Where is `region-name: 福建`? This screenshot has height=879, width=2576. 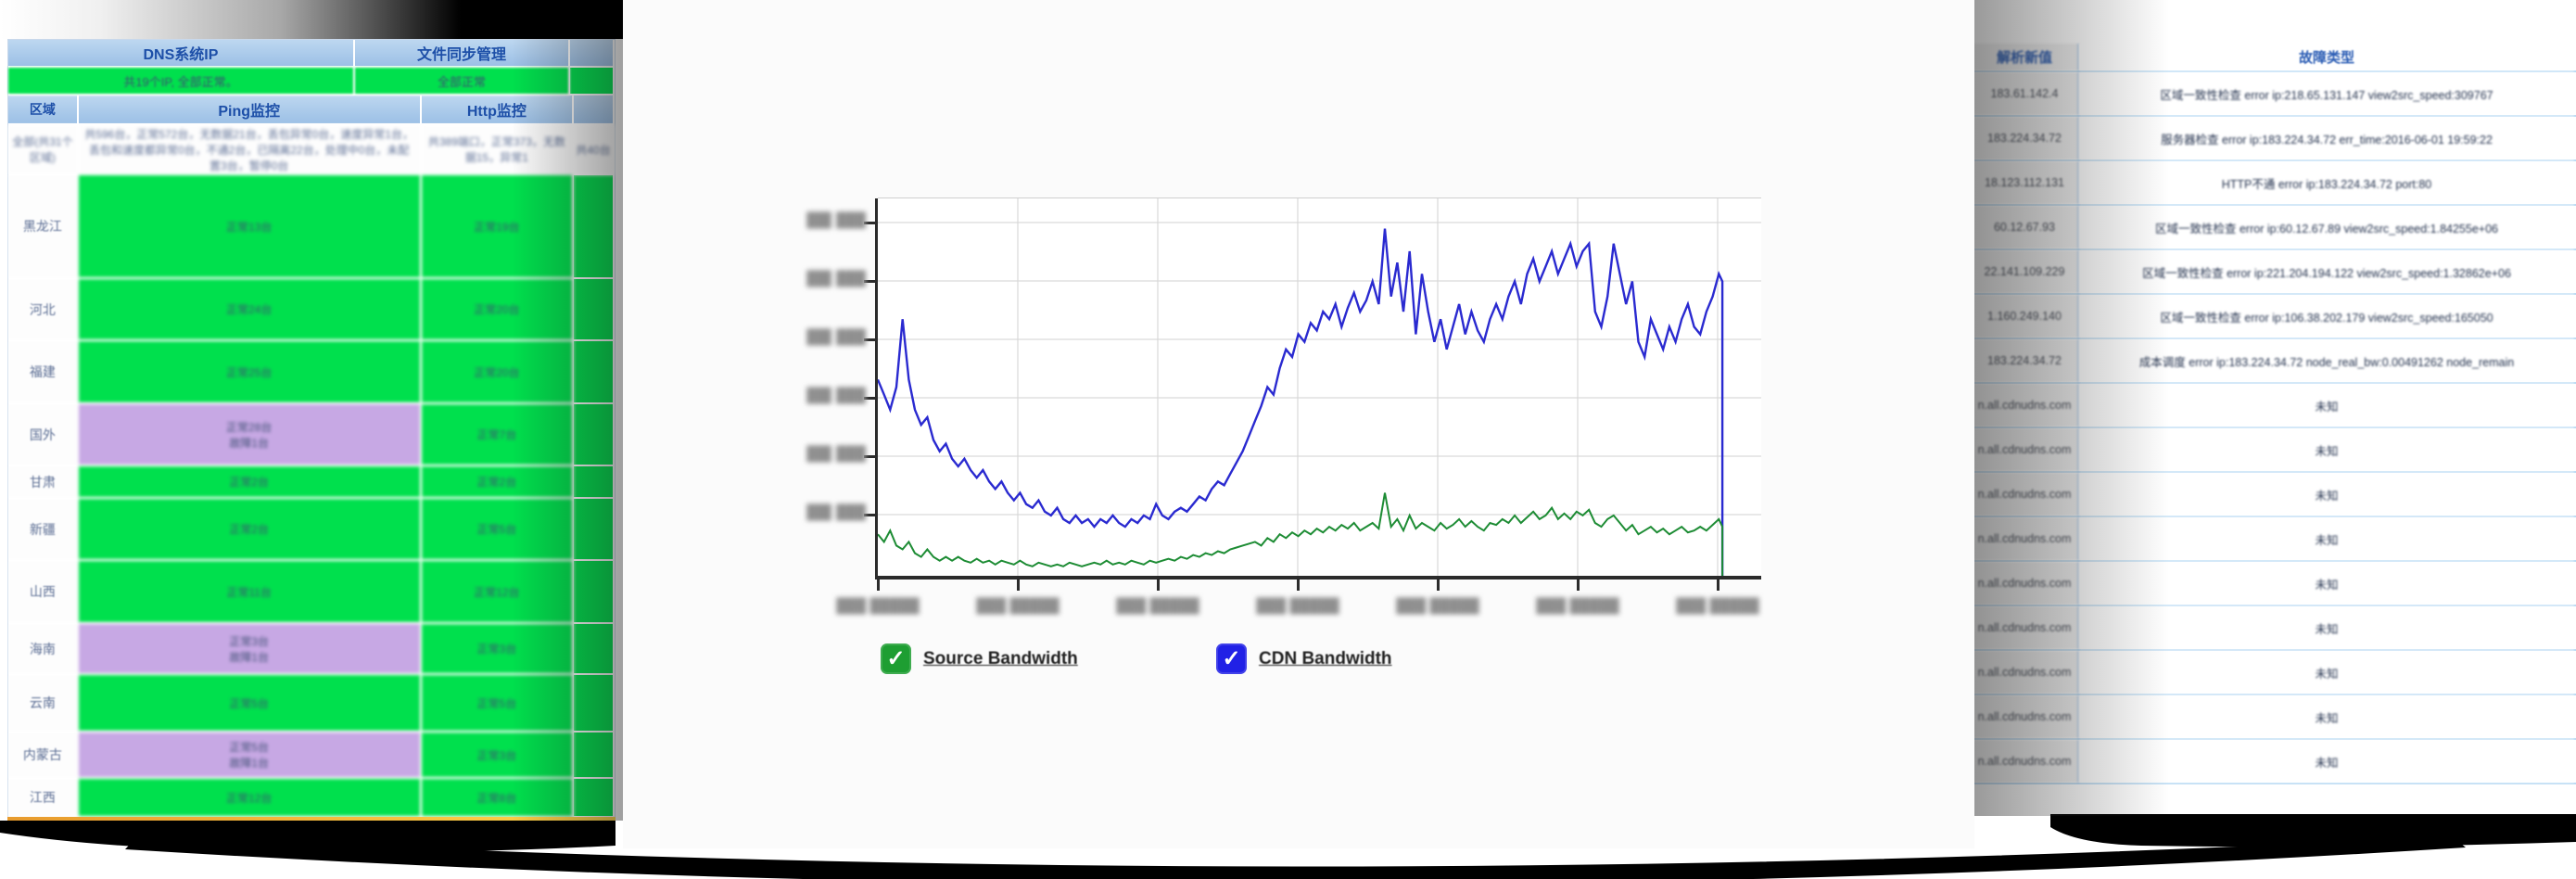 region-name: 福建 is located at coordinates (43, 372).